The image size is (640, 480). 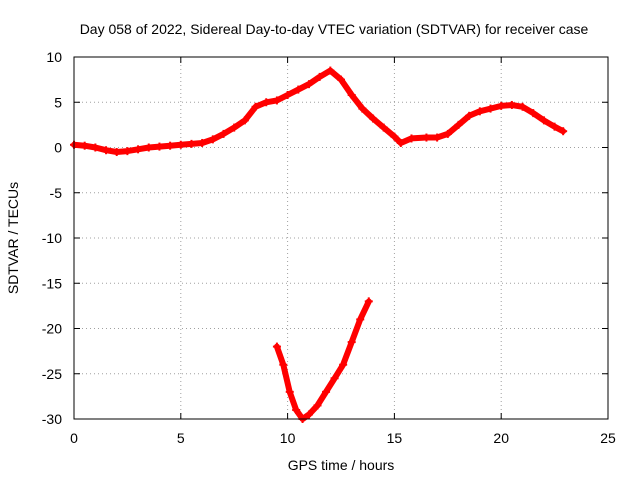 What do you see at coordinates (52, 283) in the screenshot?
I see `y-tick-label: -15` at bounding box center [52, 283].